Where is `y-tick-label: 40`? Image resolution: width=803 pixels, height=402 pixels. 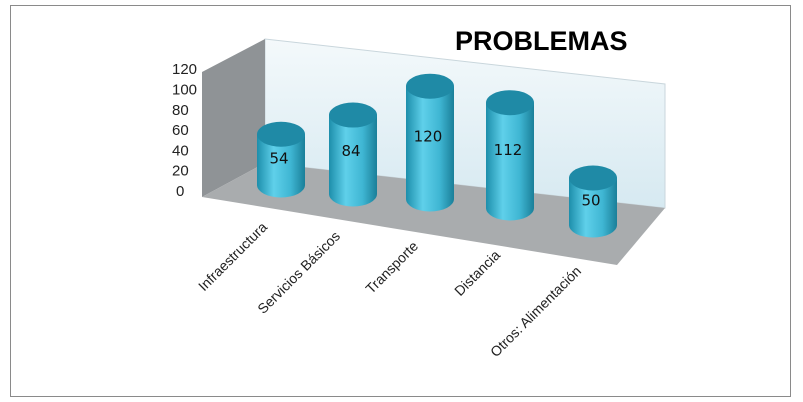 y-tick-label: 40 is located at coordinates (180, 150).